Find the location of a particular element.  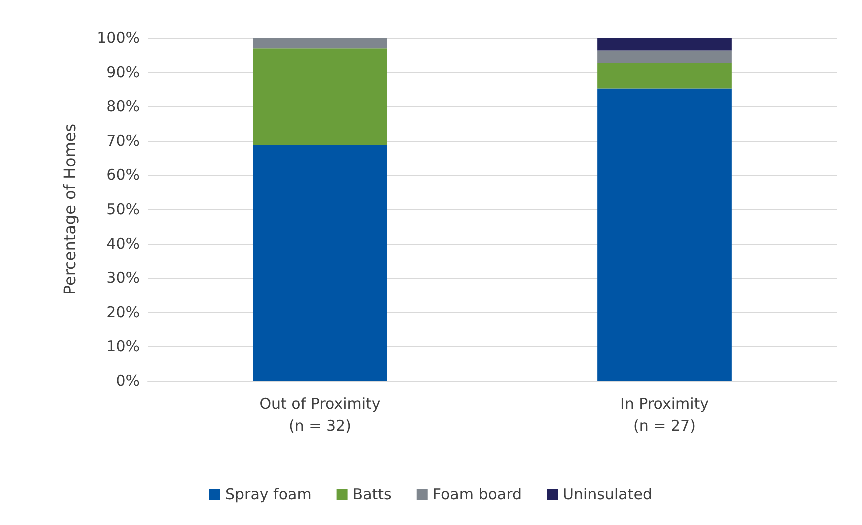

y-tick-label: 100% is located at coordinates (118, 38).